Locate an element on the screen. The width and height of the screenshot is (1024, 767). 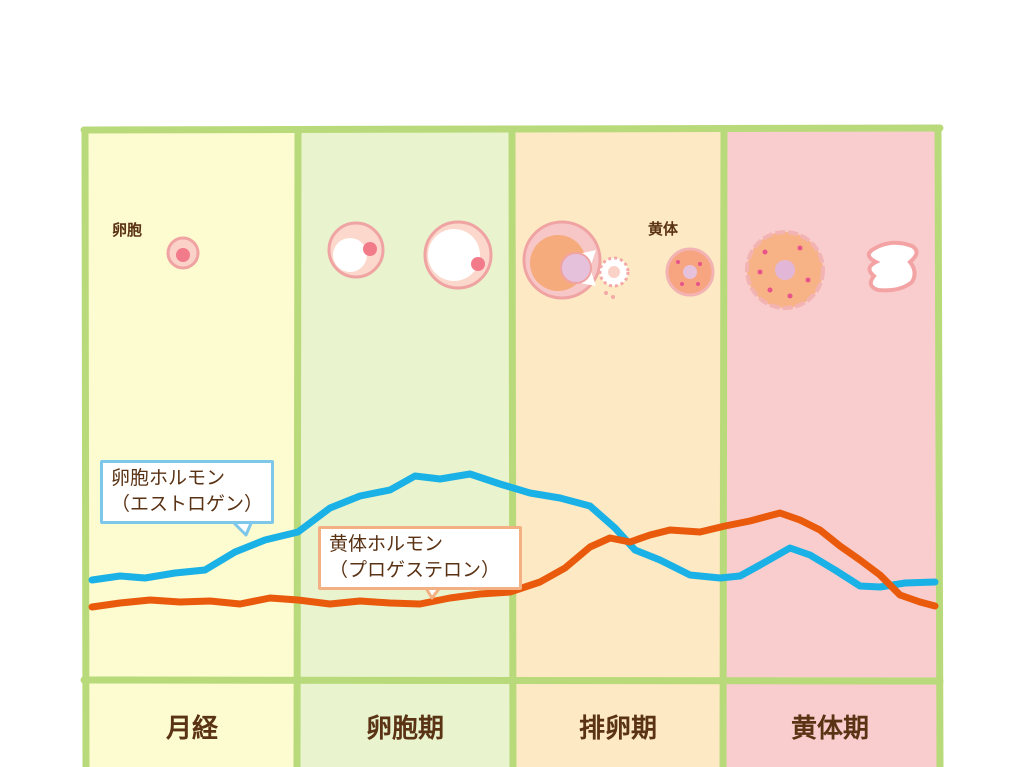
large-follicle-icon is located at coordinates (458, 255).